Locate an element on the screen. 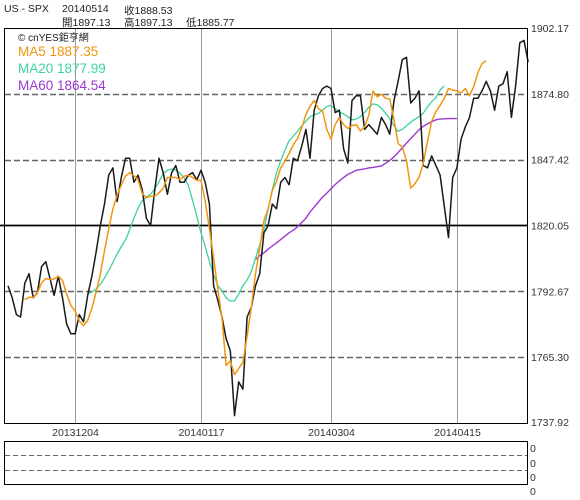  chart-legend: MA5 1887.35 MA20 1877.99 MA60 1864.54 is located at coordinates (62, 68).